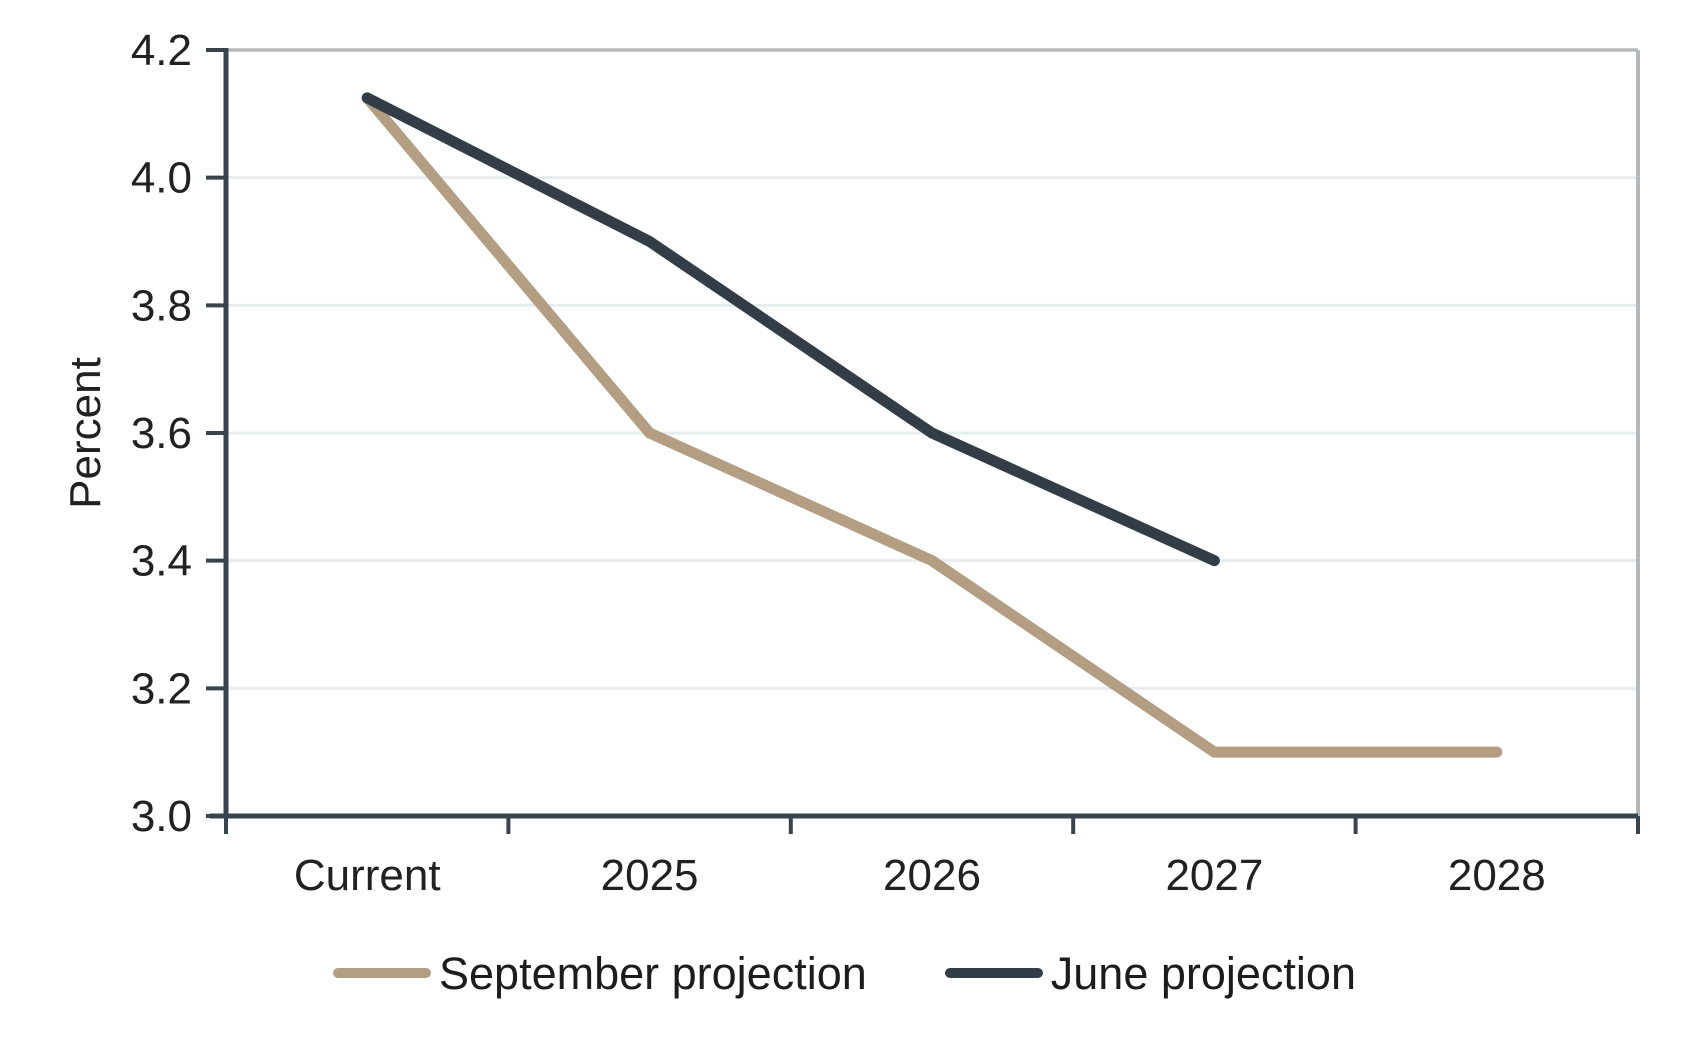 The height and width of the screenshot is (1040, 1689). What do you see at coordinates (367, 875) in the screenshot?
I see `x-tick-label: Current` at bounding box center [367, 875].